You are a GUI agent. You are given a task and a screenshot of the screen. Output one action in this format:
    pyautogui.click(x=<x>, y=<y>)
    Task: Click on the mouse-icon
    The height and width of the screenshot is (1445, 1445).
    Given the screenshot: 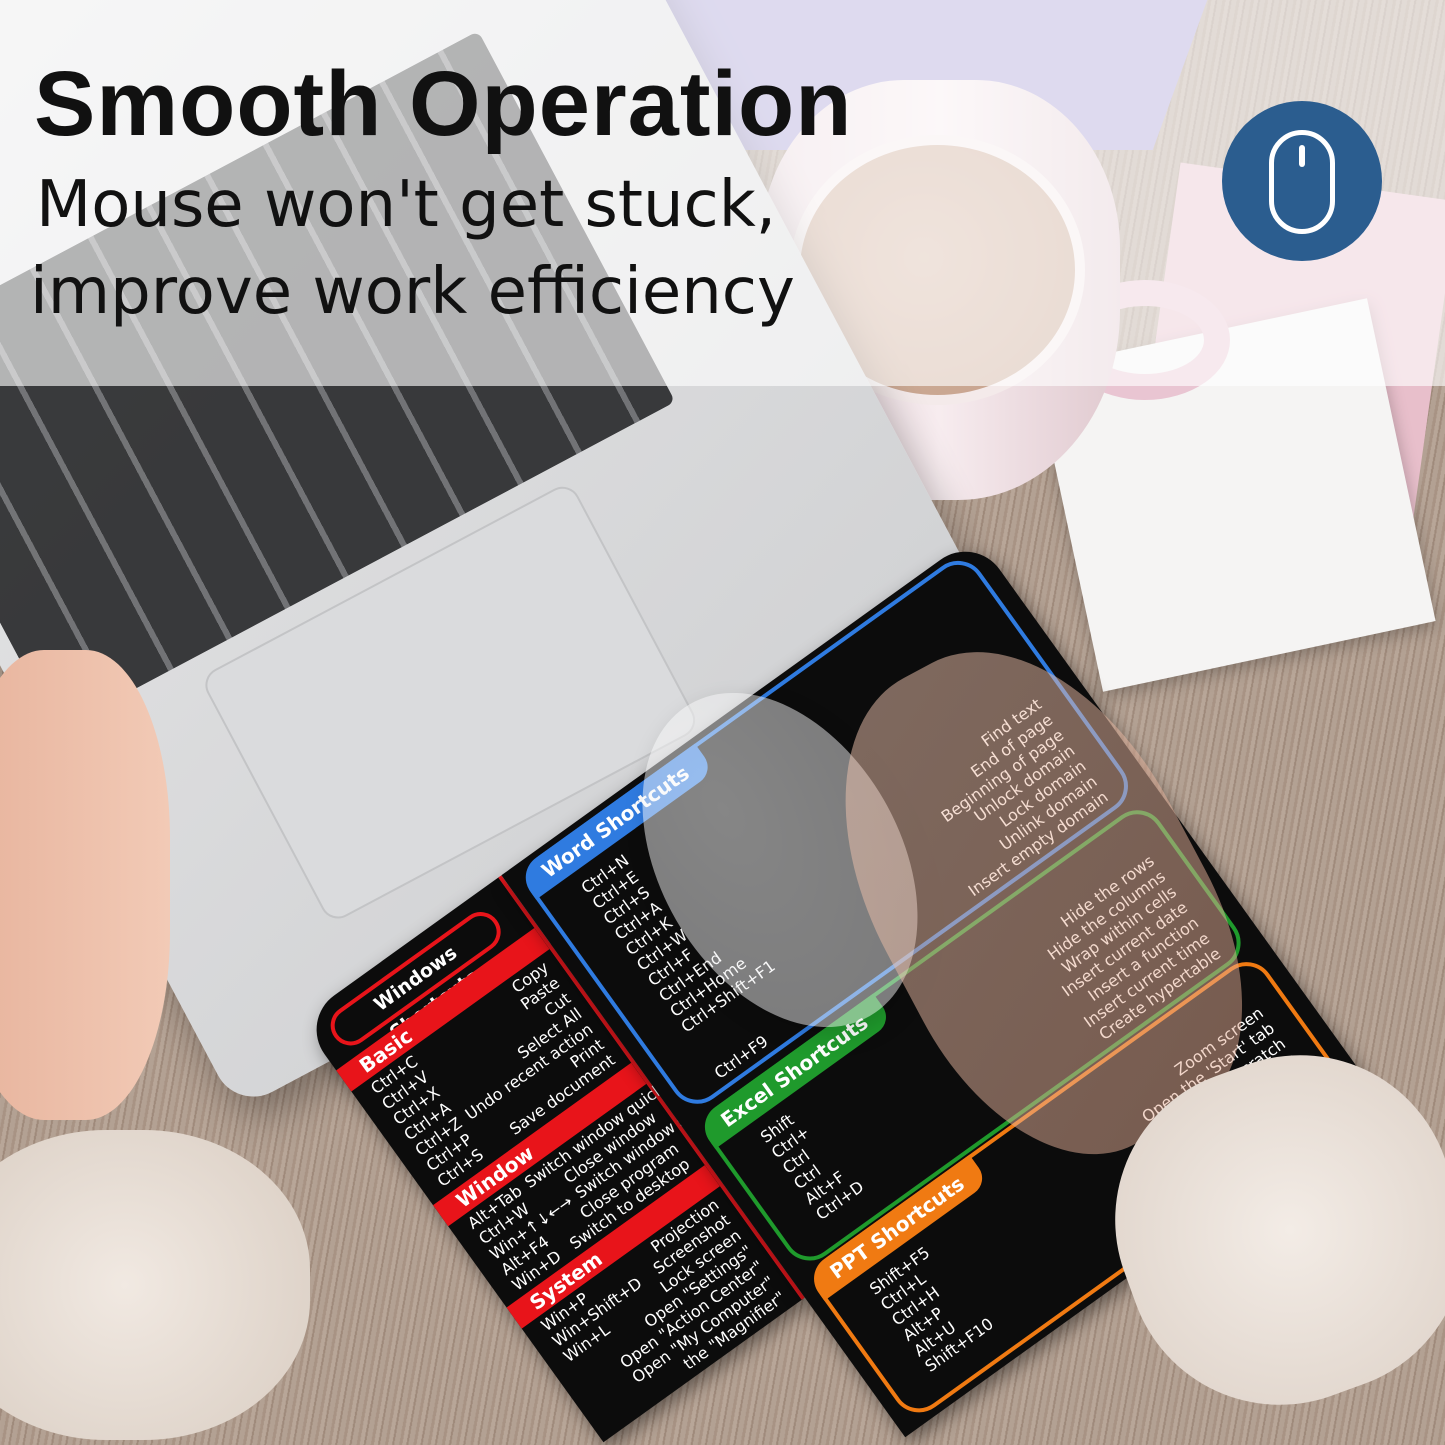 What is the action you would take?
    pyautogui.click(x=1302, y=182)
    